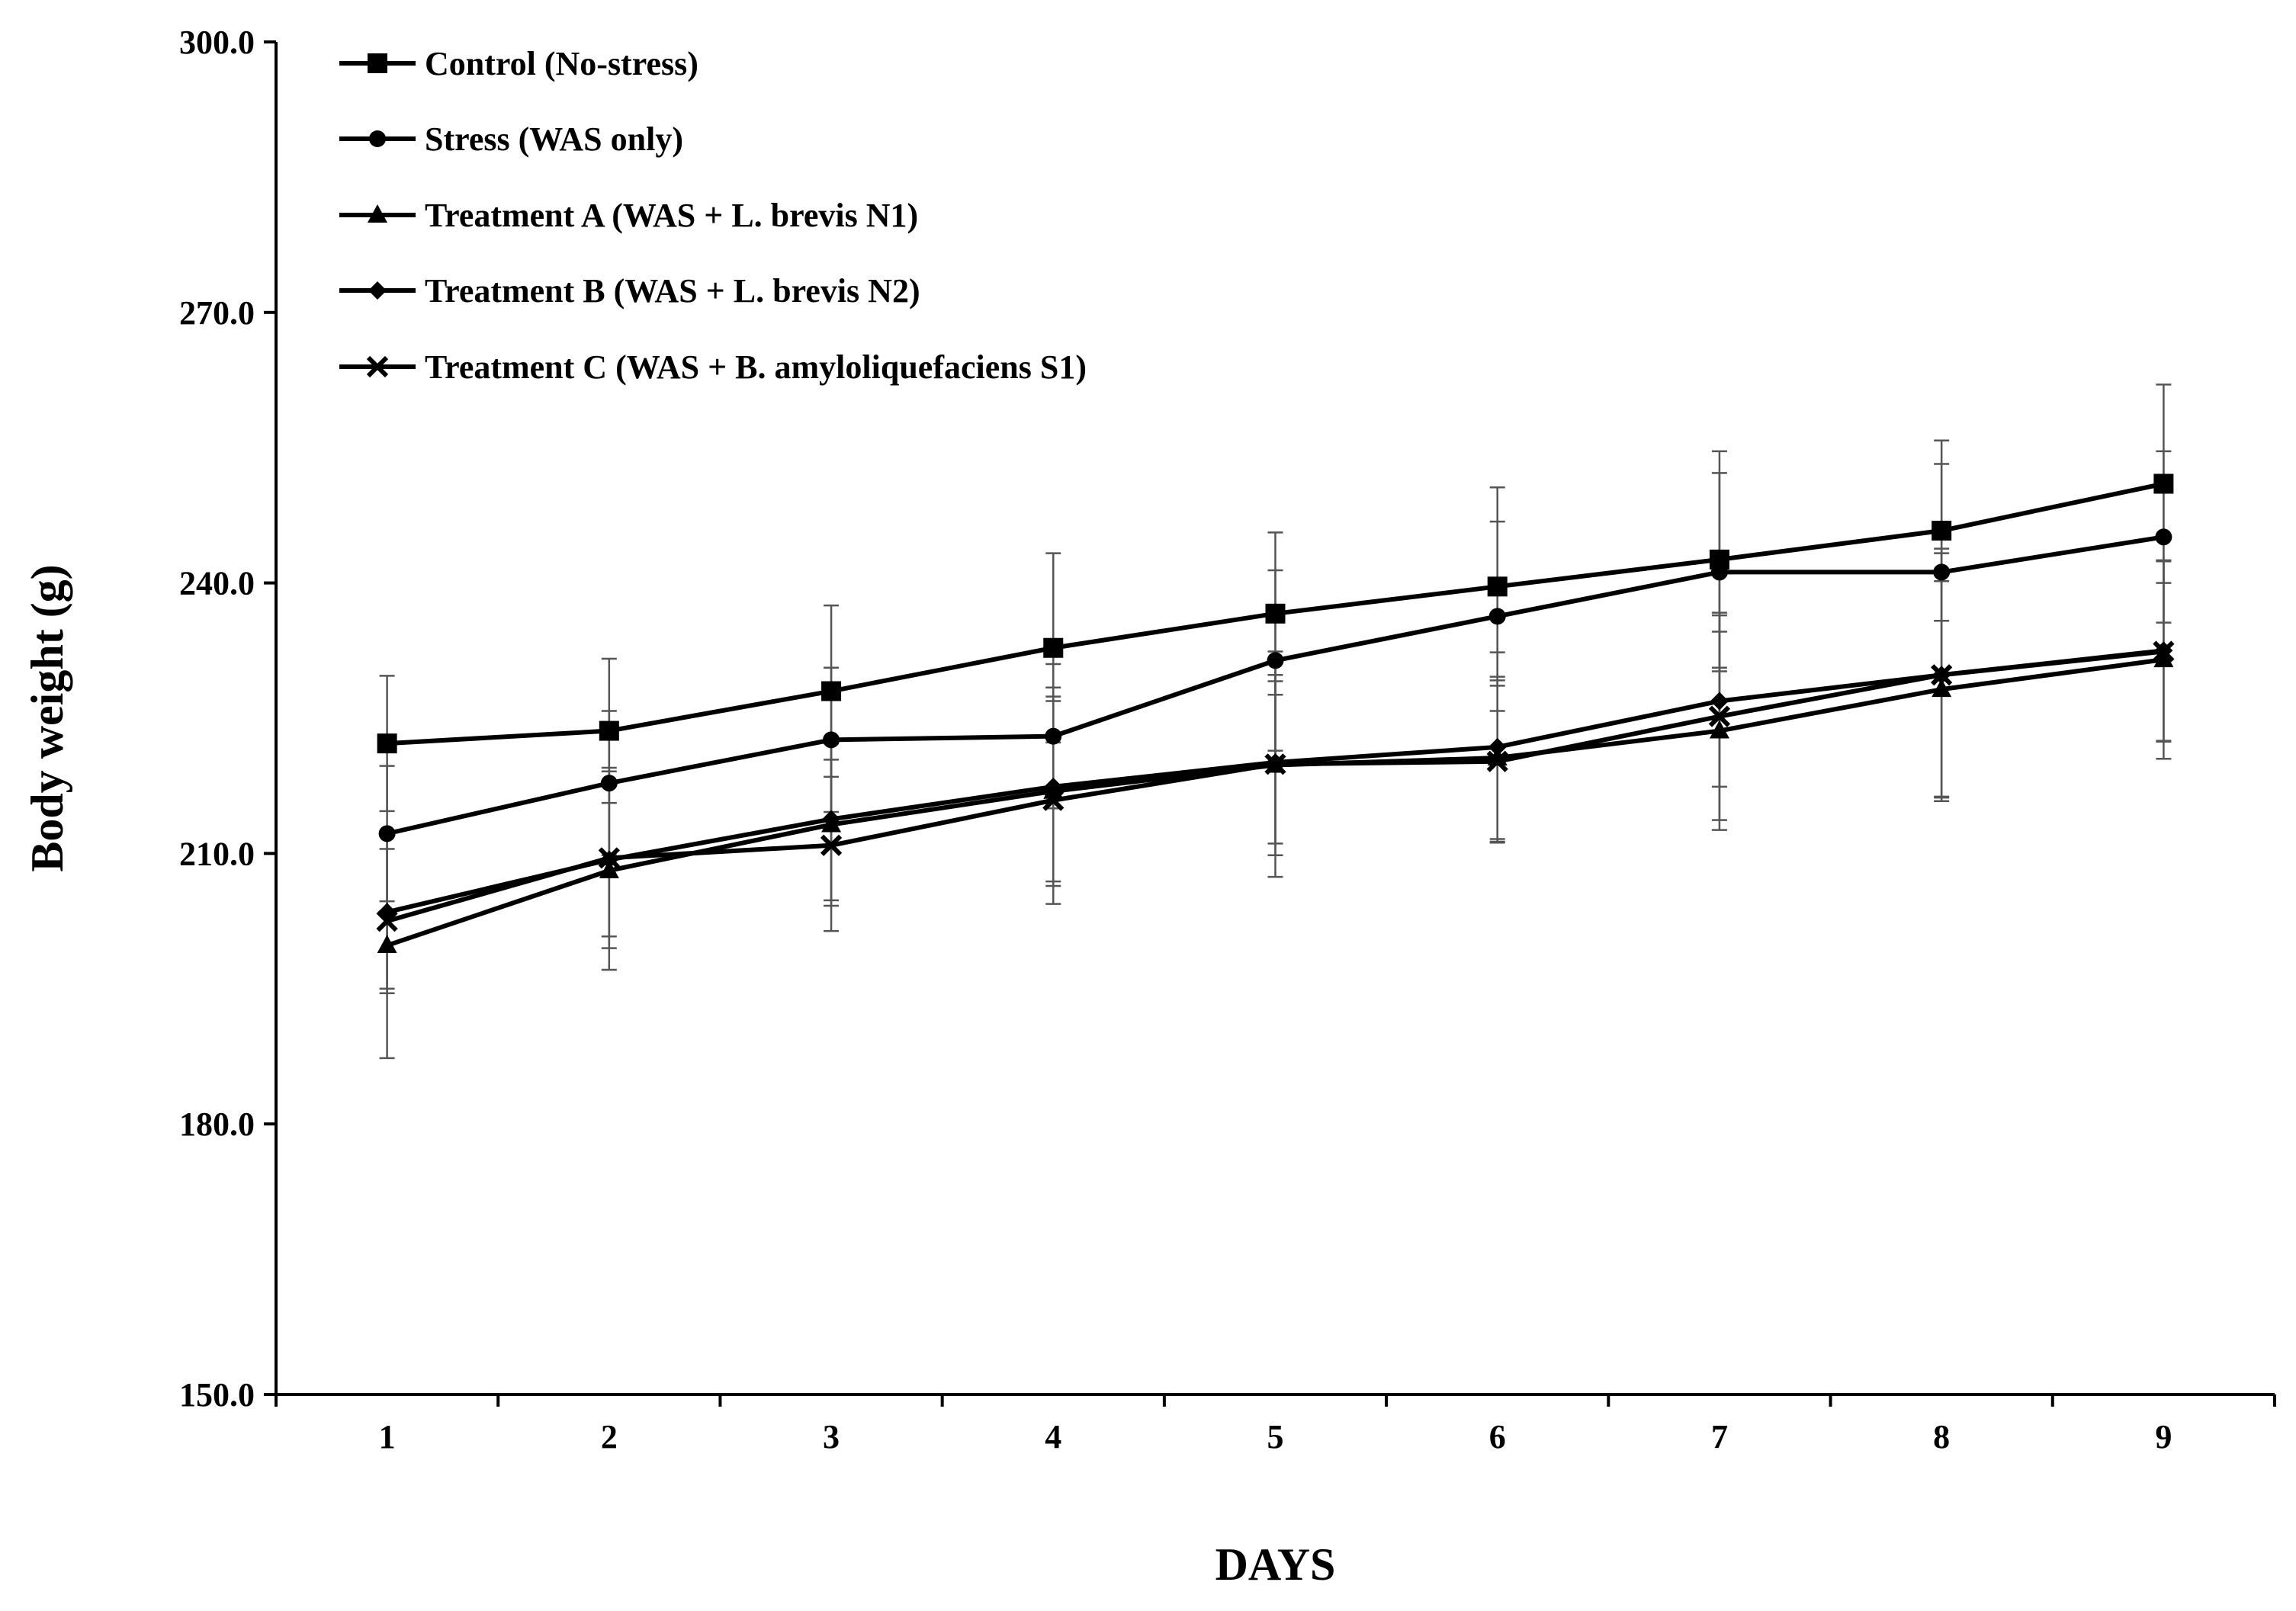 This screenshot has height=1611, width=2296. Describe the element at coordinates (1497, 1436) in the screenshot. I see `x-tick-label: 6` at that location.